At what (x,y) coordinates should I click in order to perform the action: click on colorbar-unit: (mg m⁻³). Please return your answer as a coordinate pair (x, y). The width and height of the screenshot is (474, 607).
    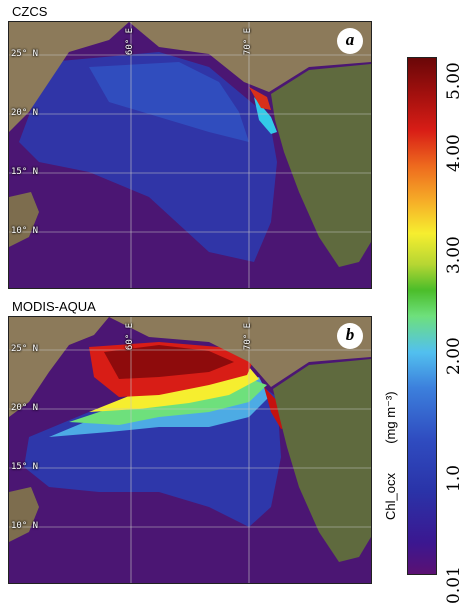
    Looking at the image, I should click on (390, 417).